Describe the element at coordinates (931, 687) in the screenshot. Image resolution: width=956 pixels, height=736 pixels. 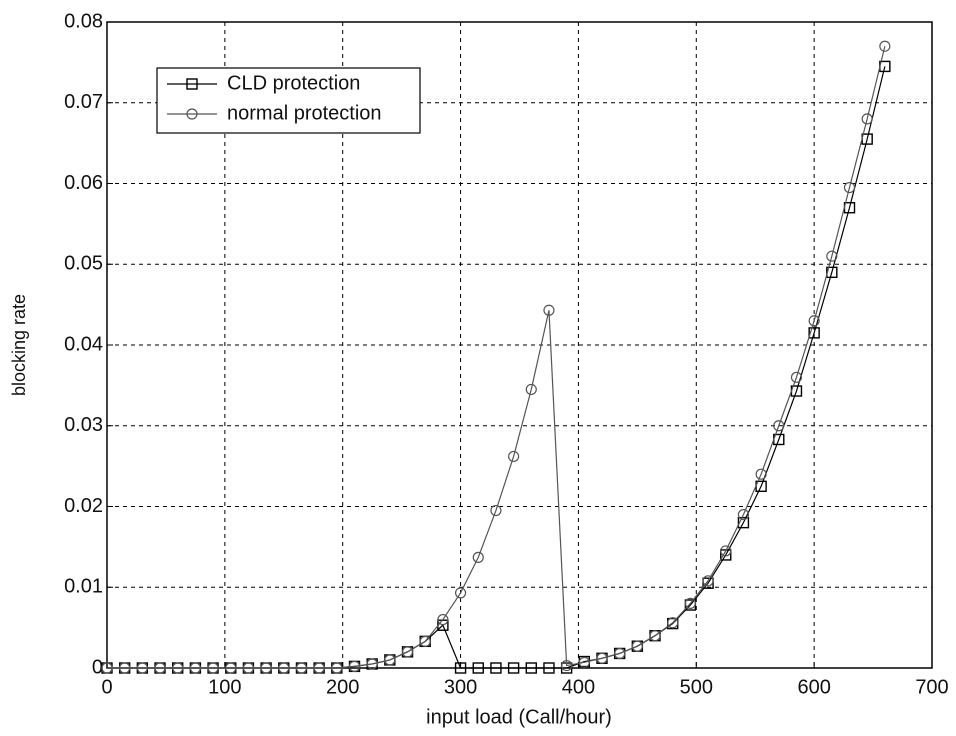
I see `x-tick-label: 700` at that location.